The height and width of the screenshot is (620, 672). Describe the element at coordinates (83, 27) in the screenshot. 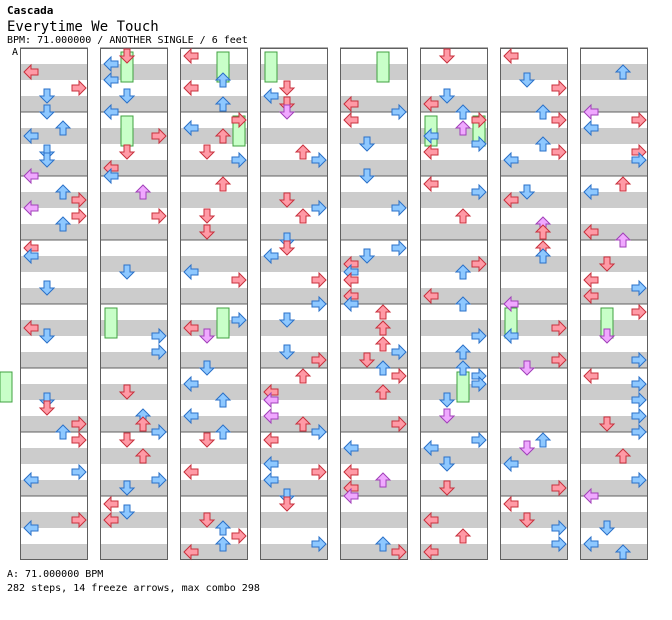

I see `song-title: Everytime We Touch` at that location.